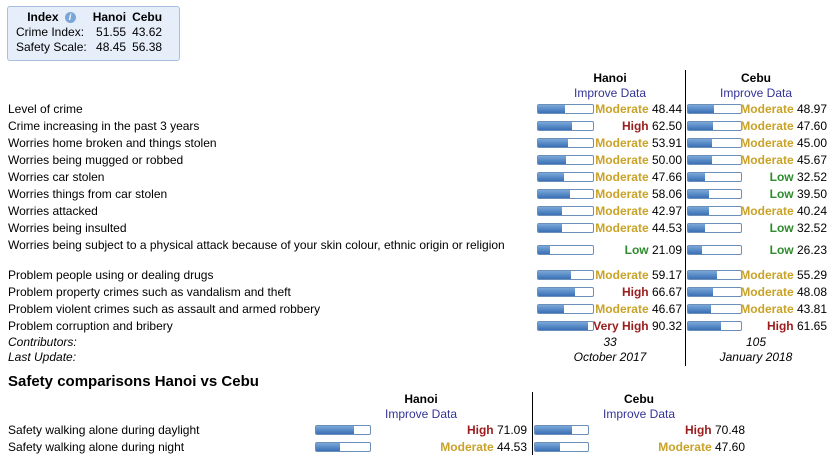 Image resolution: width=834 pixels, height=455 pixels. What do you see at coordinates (783, 109) in the screenshot?
I see `cebu-score: Moderate 48.97` at bounding box center [783, 109].